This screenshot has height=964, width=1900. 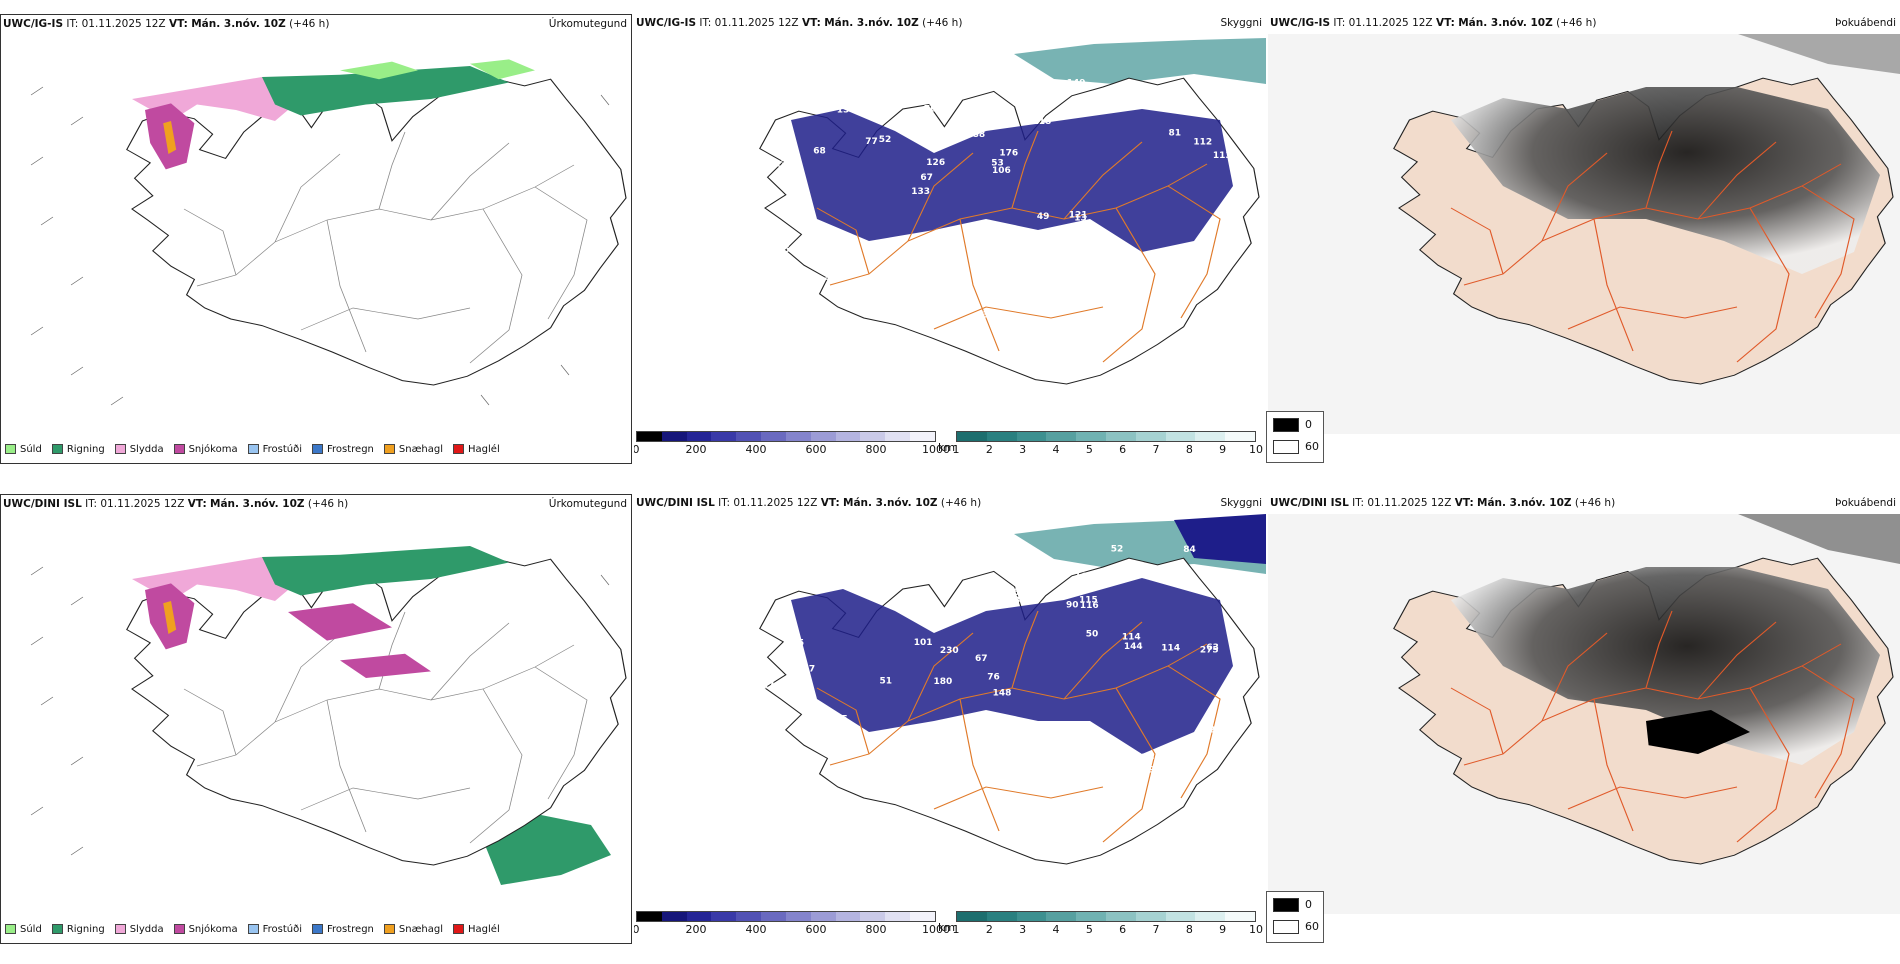 What do you see at coordinates (756, 929) in the screenshot?
I see `colorbar-tick: 400` at bounding box center [756, 929].